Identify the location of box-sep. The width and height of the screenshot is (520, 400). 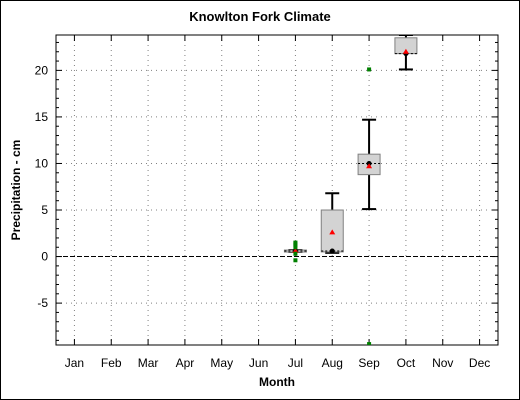
(369, 206).